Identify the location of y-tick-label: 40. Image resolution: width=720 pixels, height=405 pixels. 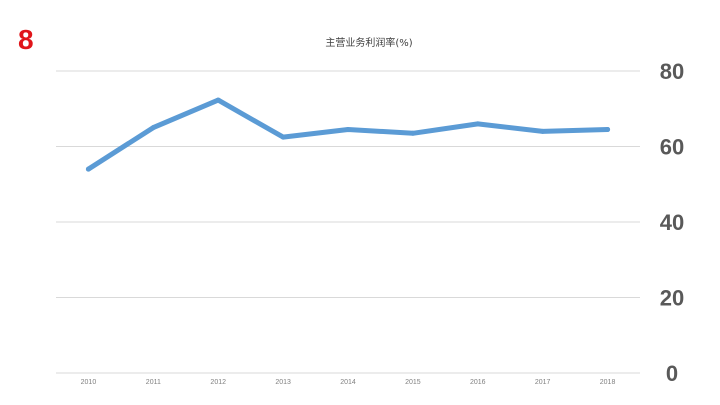
(672, 222).